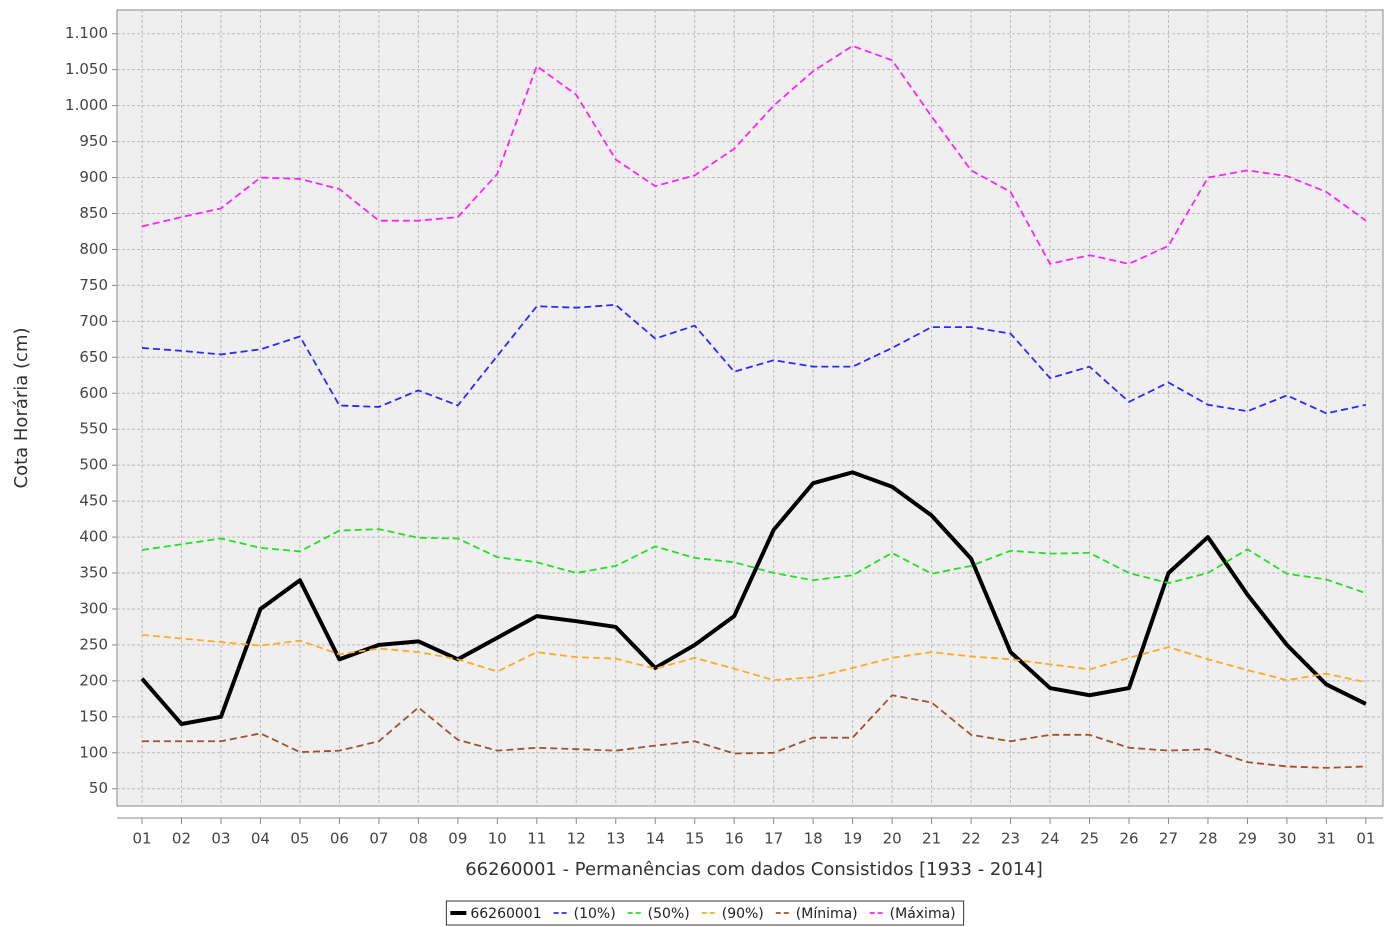 Image resolution: width=1384 pixels, height=927 pixels. Describe the element at coordinates (1089, 839) in the screenshot. I see `x-tick-label: 25` at that location.